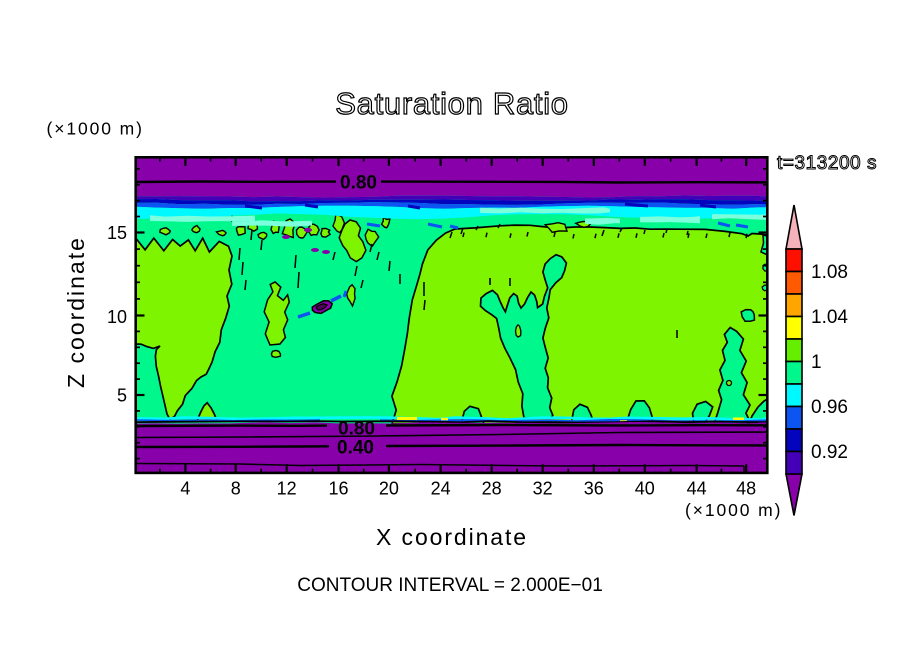 The height and width of the screenshot is (654, 904). What do you see at coordinates (829, 317) in the screenshot?
I see `svg-text: 1.04` at bounding box center [829, 317].